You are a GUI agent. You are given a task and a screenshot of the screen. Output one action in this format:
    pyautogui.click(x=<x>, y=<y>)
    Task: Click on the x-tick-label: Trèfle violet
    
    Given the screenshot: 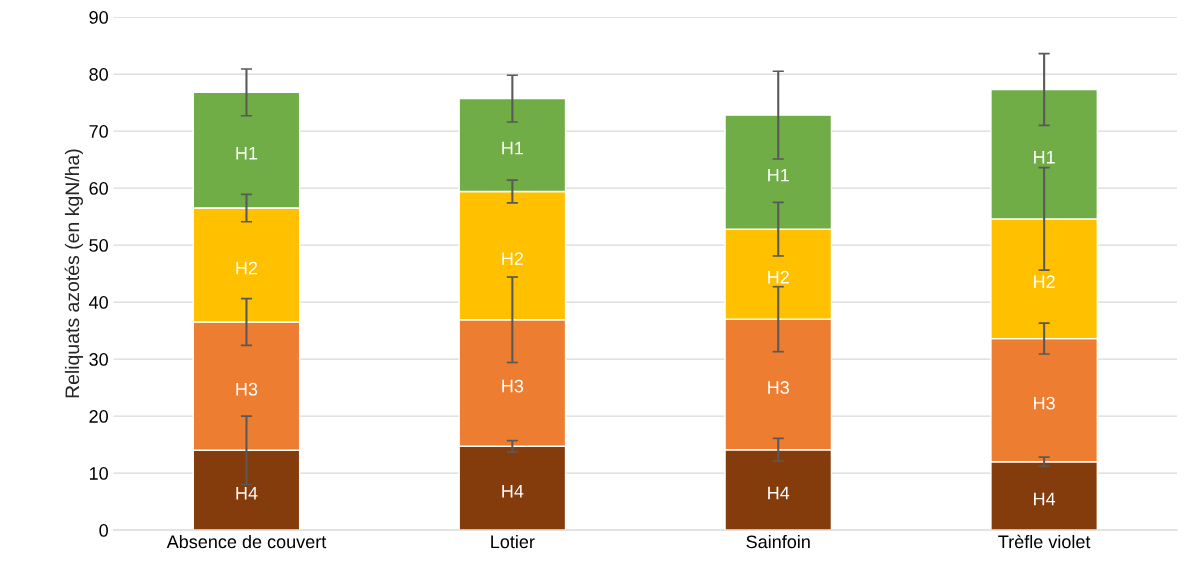 What is the action you would take?
    pyautogui.click(x=1044, y=541)
    